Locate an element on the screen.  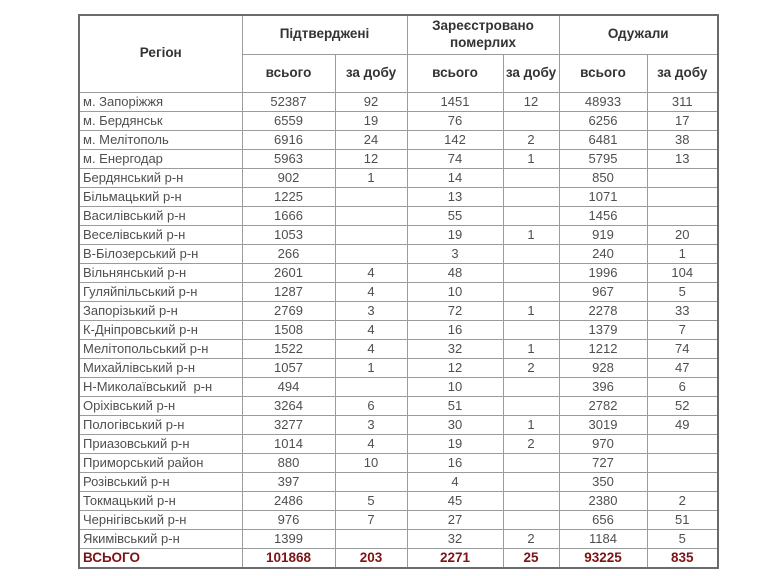
region-name: Розівський р-н is located at coordinates (160, 481).